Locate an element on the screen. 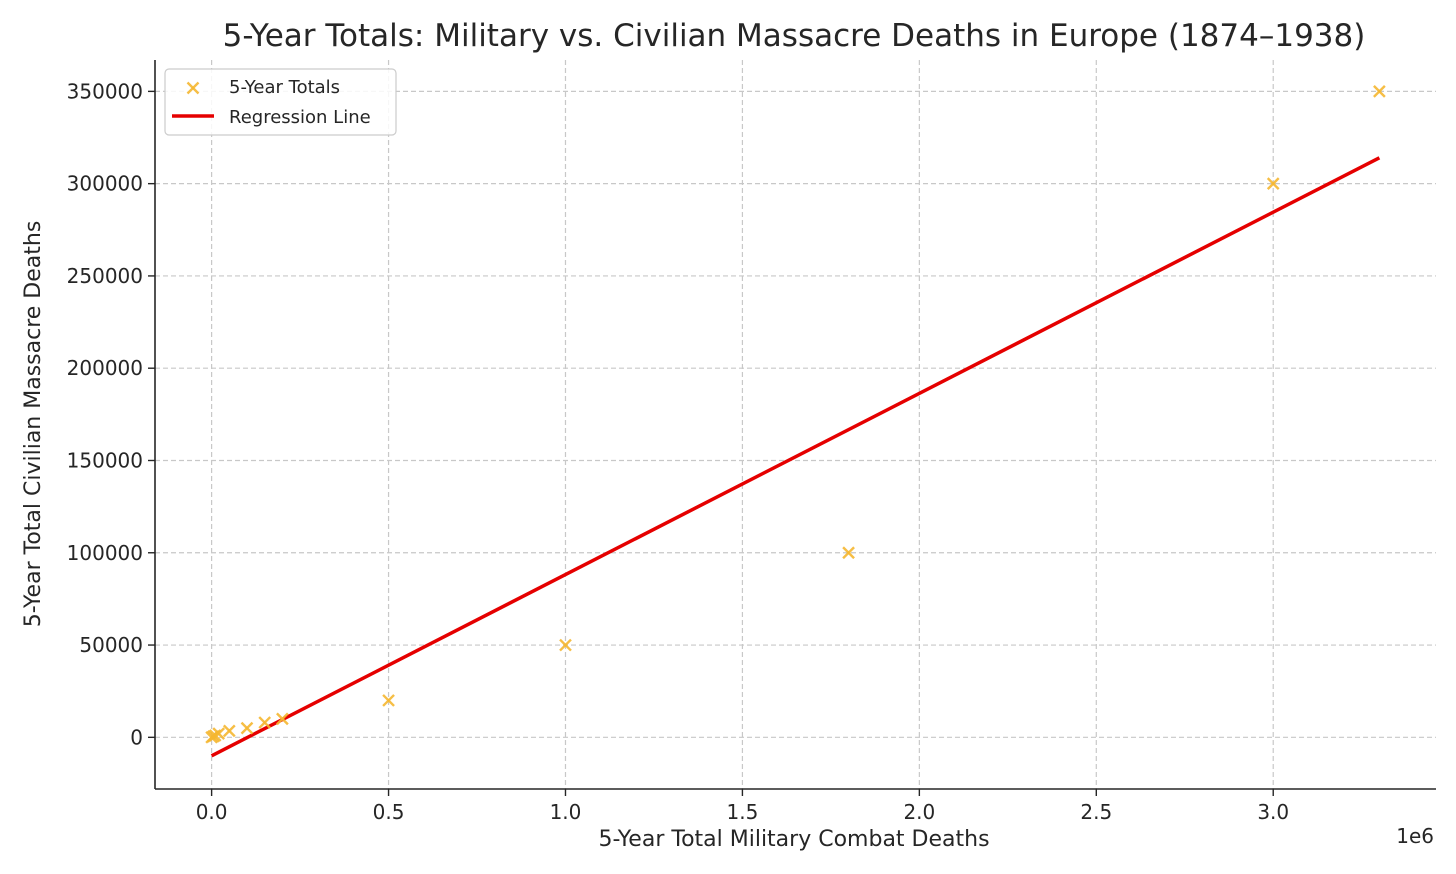 The width and height of the screenshot is (1456, 874). legend-marker-scatter is located at coordinates (193, 88).